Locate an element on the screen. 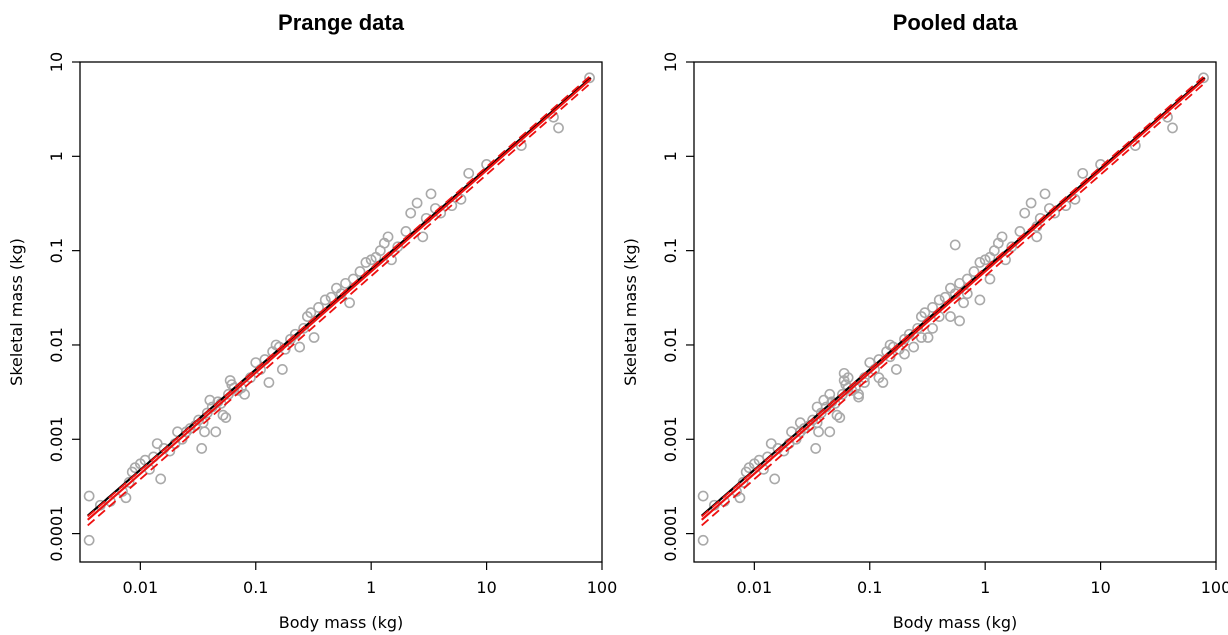  y-tick-label: 10 is located at coordinates (56, 62).